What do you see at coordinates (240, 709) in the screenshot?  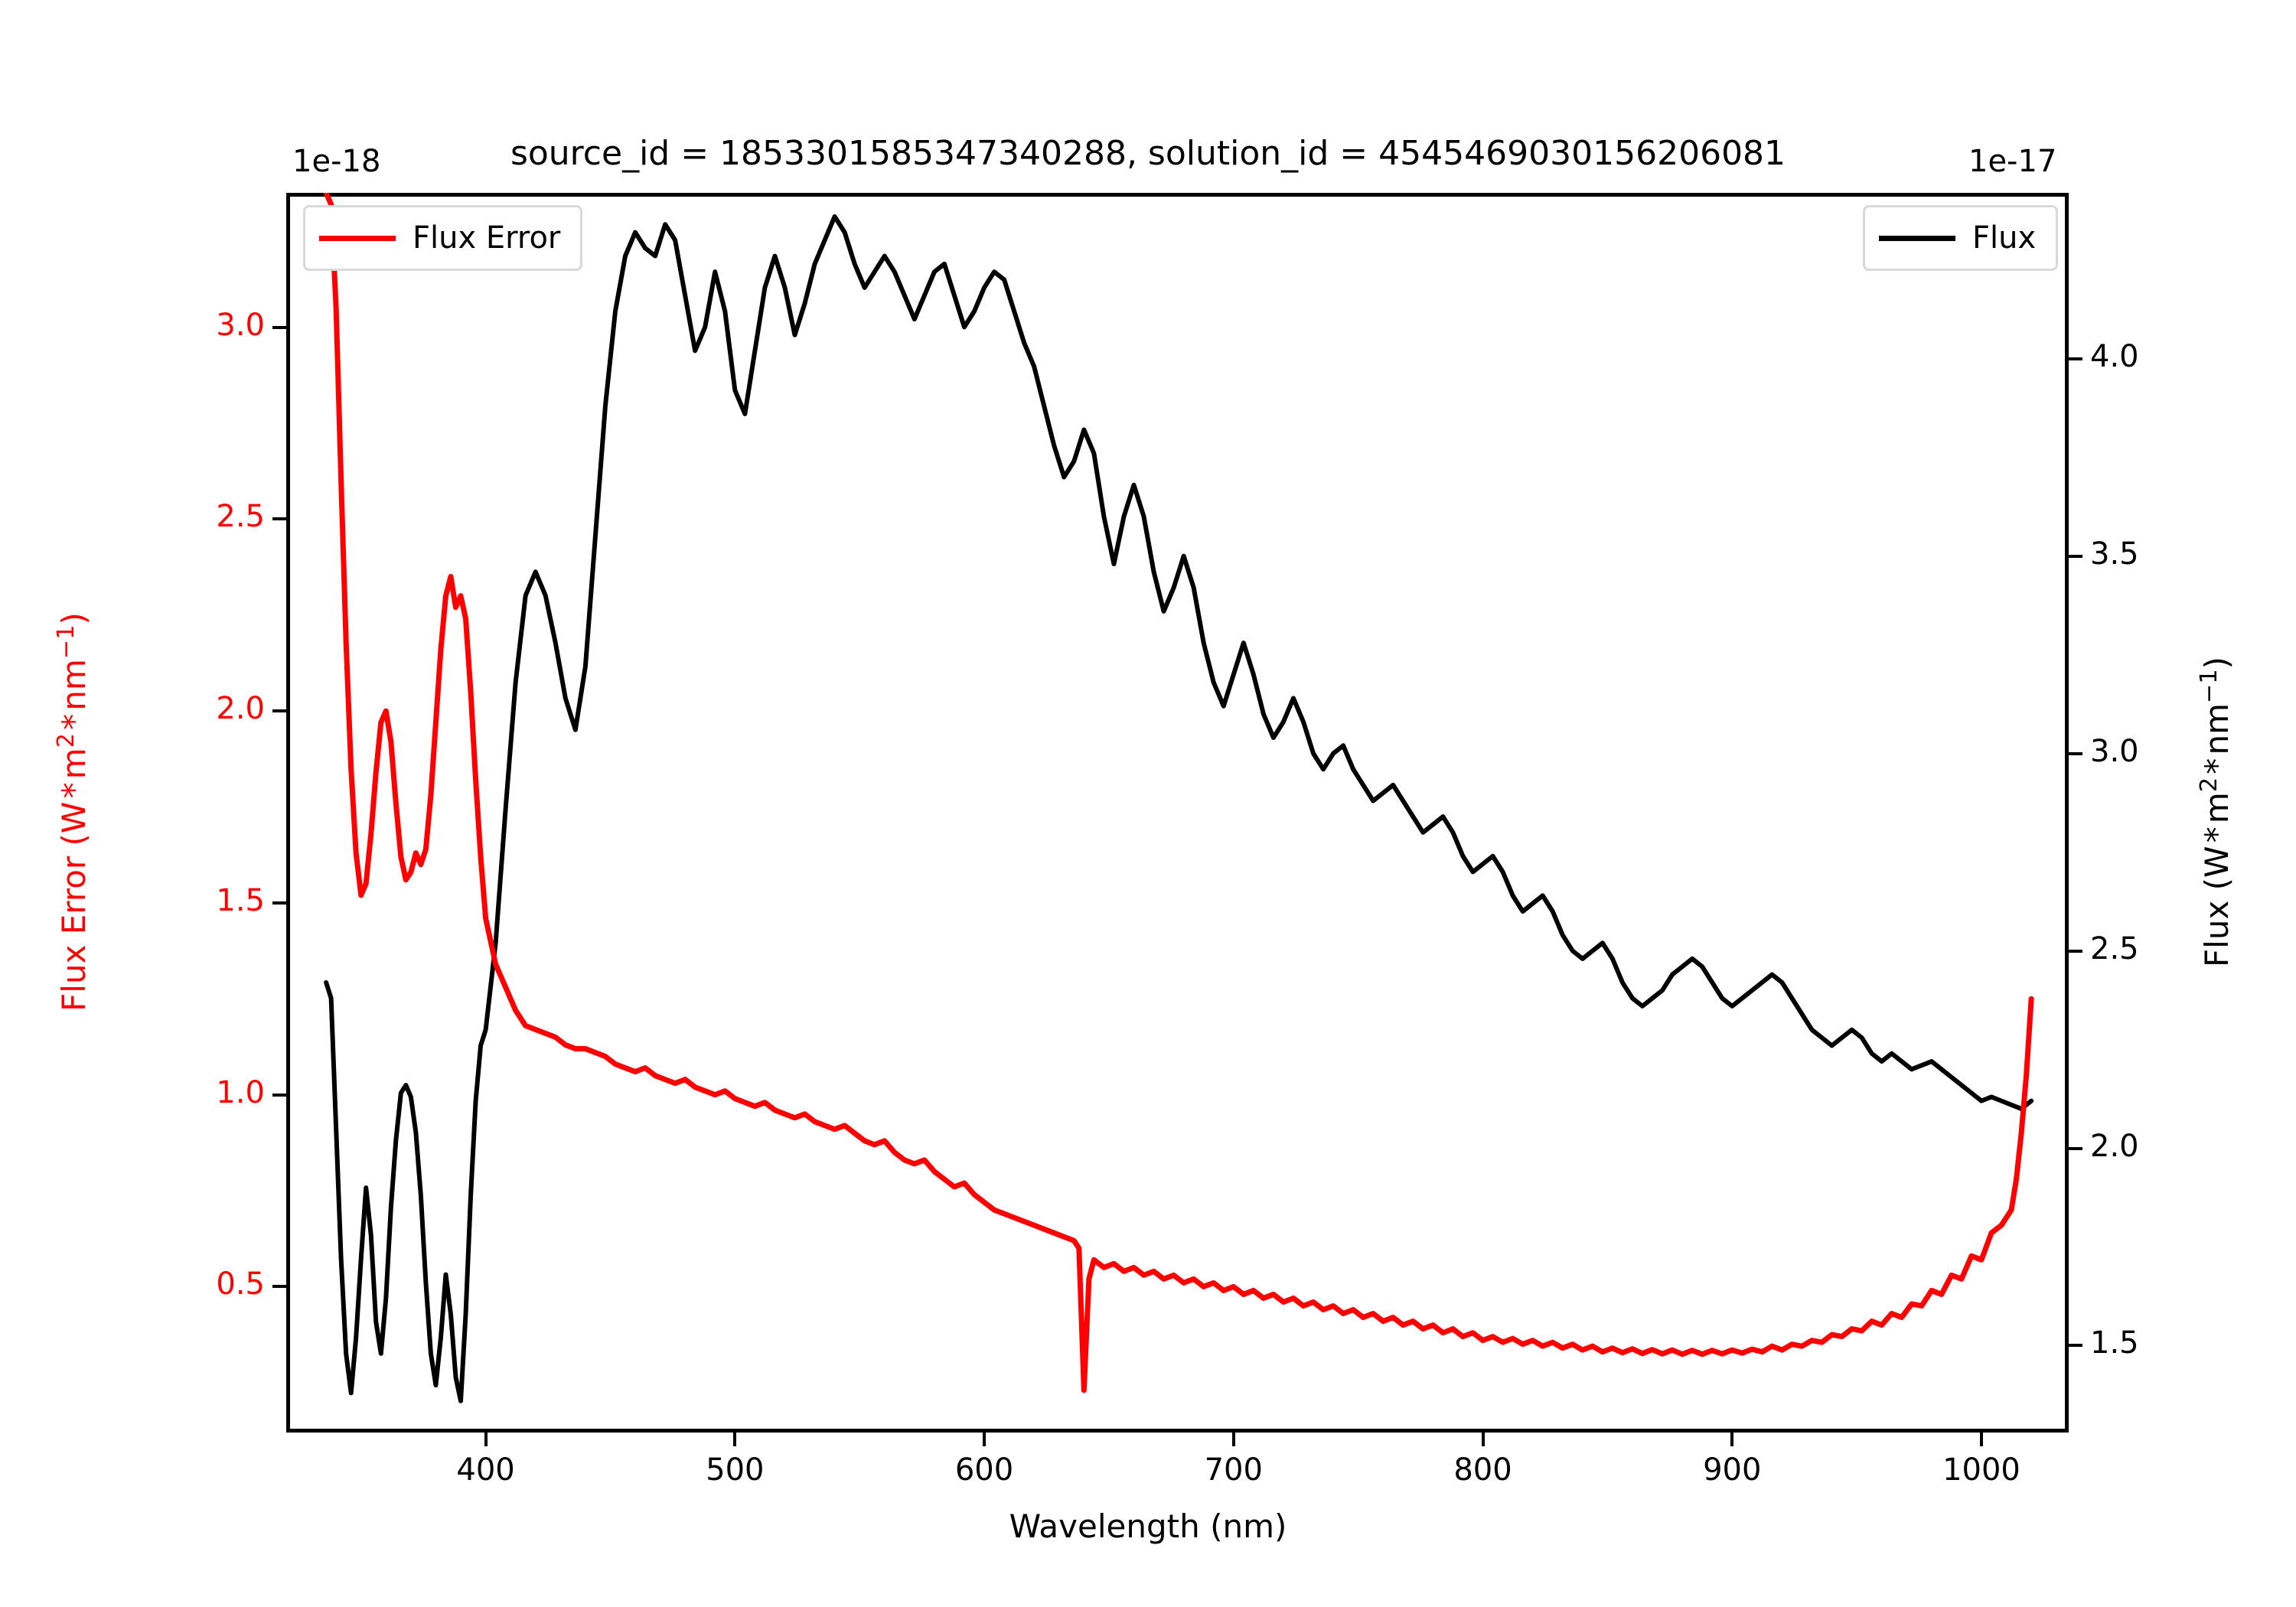 I see `left-tick-label: 2.0` at bounding box center [240, 709].